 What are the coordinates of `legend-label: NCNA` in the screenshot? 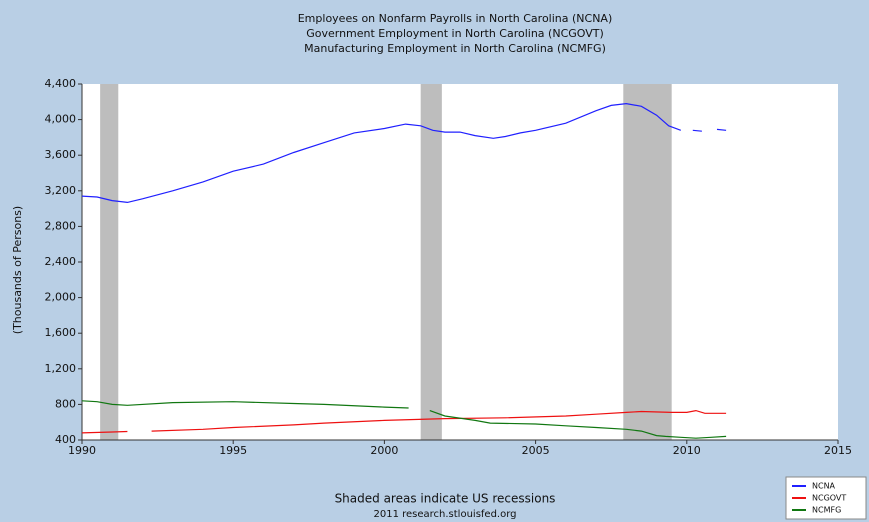 It's located at (824, 486).